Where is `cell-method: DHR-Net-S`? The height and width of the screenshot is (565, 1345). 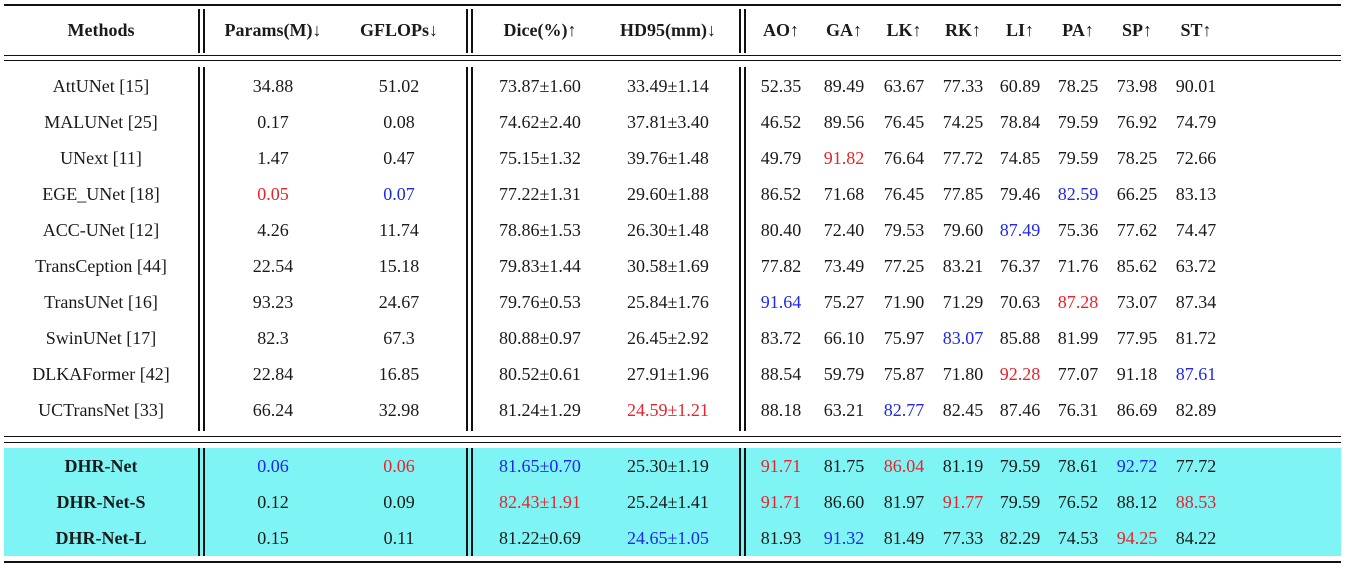
cell-method: DHR-Net-S is located at coordinates (101, 501).